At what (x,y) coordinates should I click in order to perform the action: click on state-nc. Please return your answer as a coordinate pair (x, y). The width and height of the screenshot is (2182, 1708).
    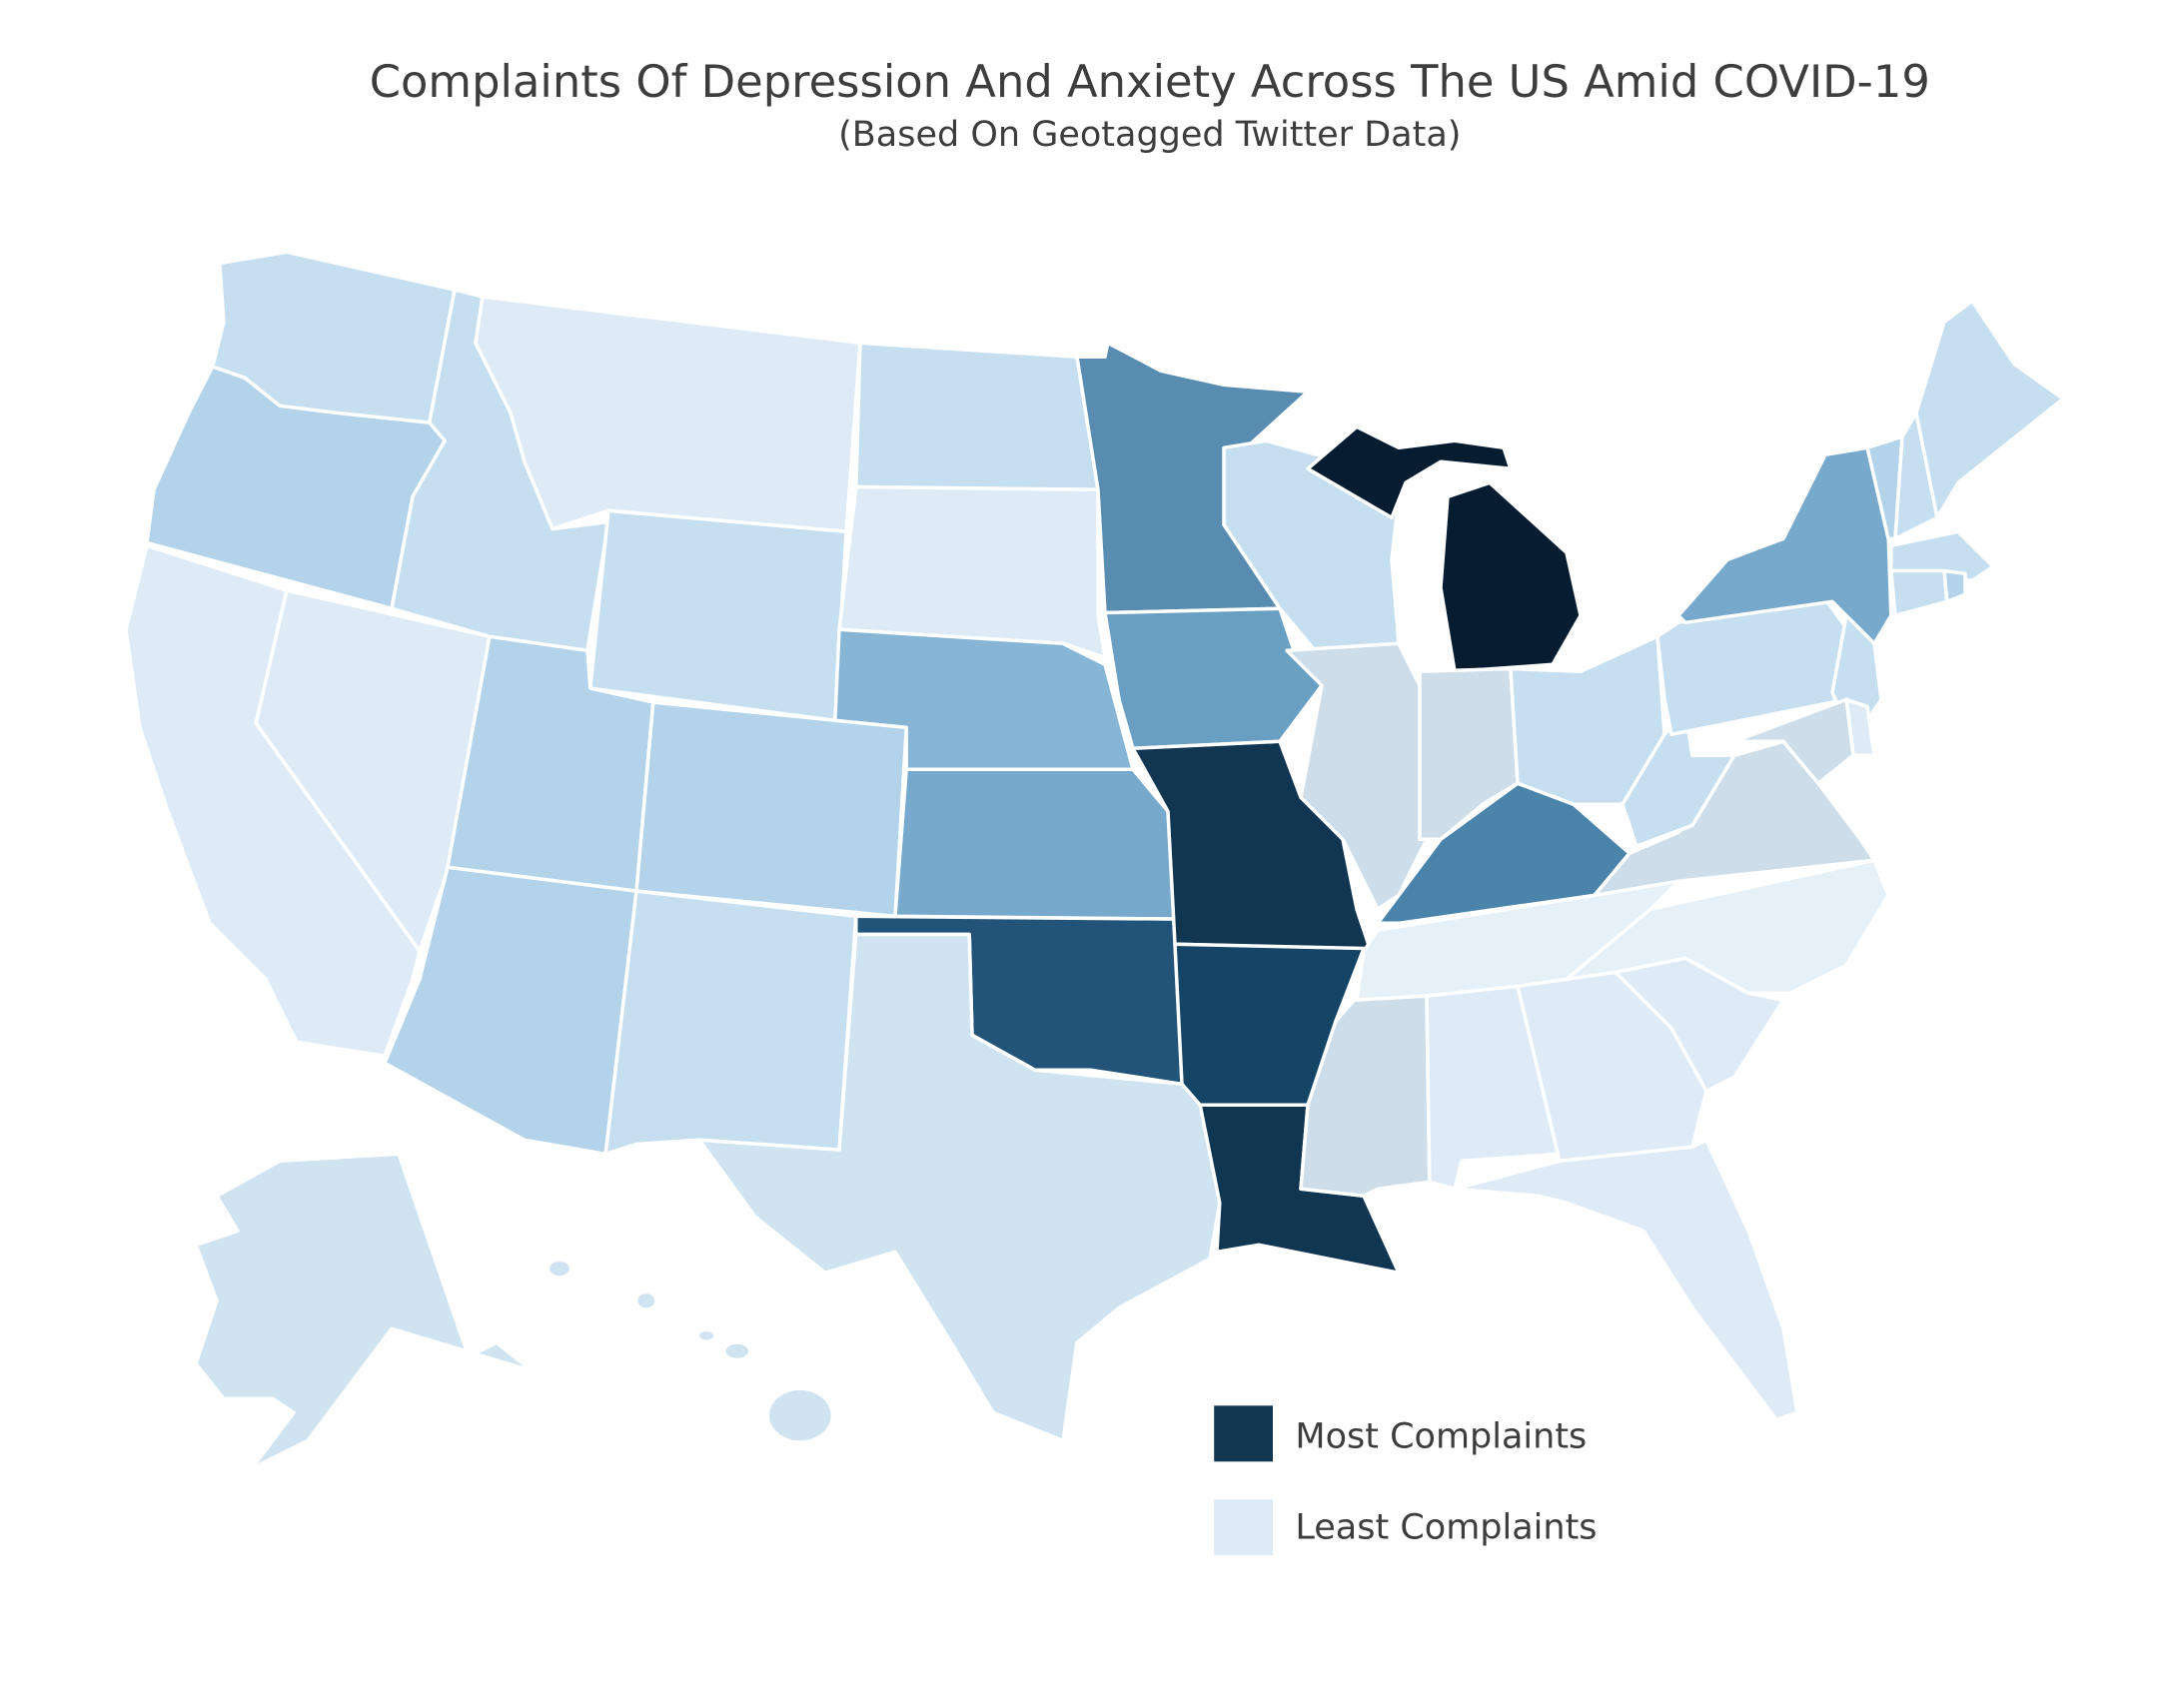
    Looking at the image, I should click on (1727, 927).